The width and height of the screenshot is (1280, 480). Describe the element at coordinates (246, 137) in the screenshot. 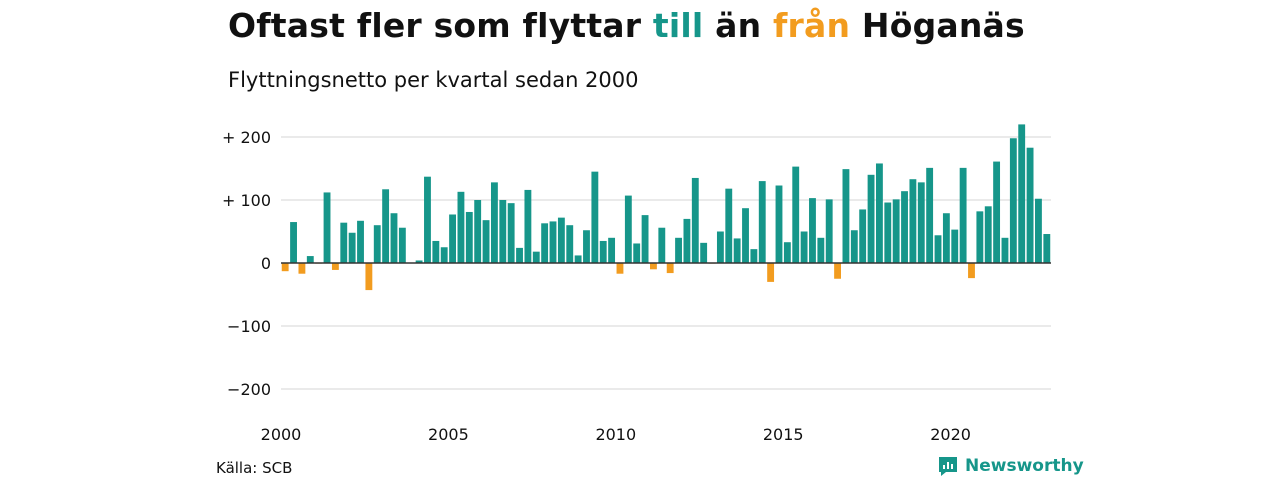

I see `y-tick-label: + 200` at that location.